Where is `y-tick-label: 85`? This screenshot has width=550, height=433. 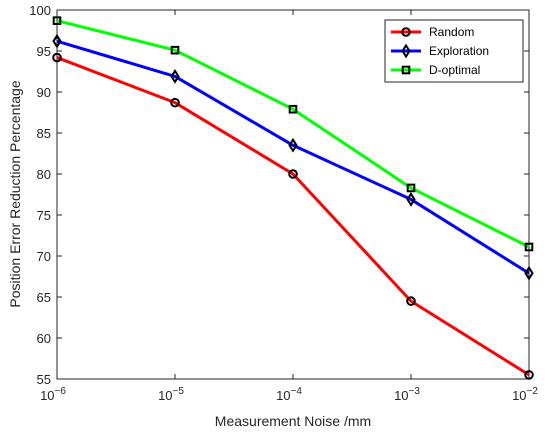
y-tick-label: 85 is located at coordinates (44, 133).